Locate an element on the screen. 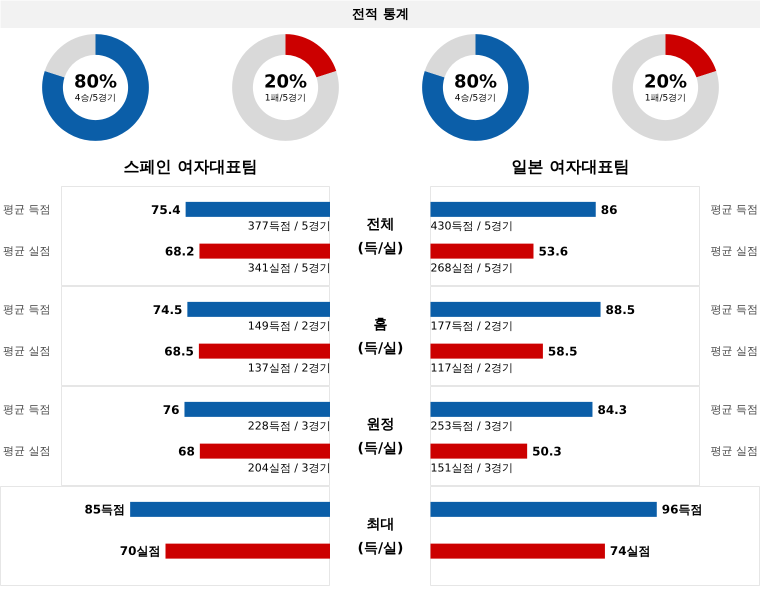  data-label: 75.4 is located at coordinates (166, 209).